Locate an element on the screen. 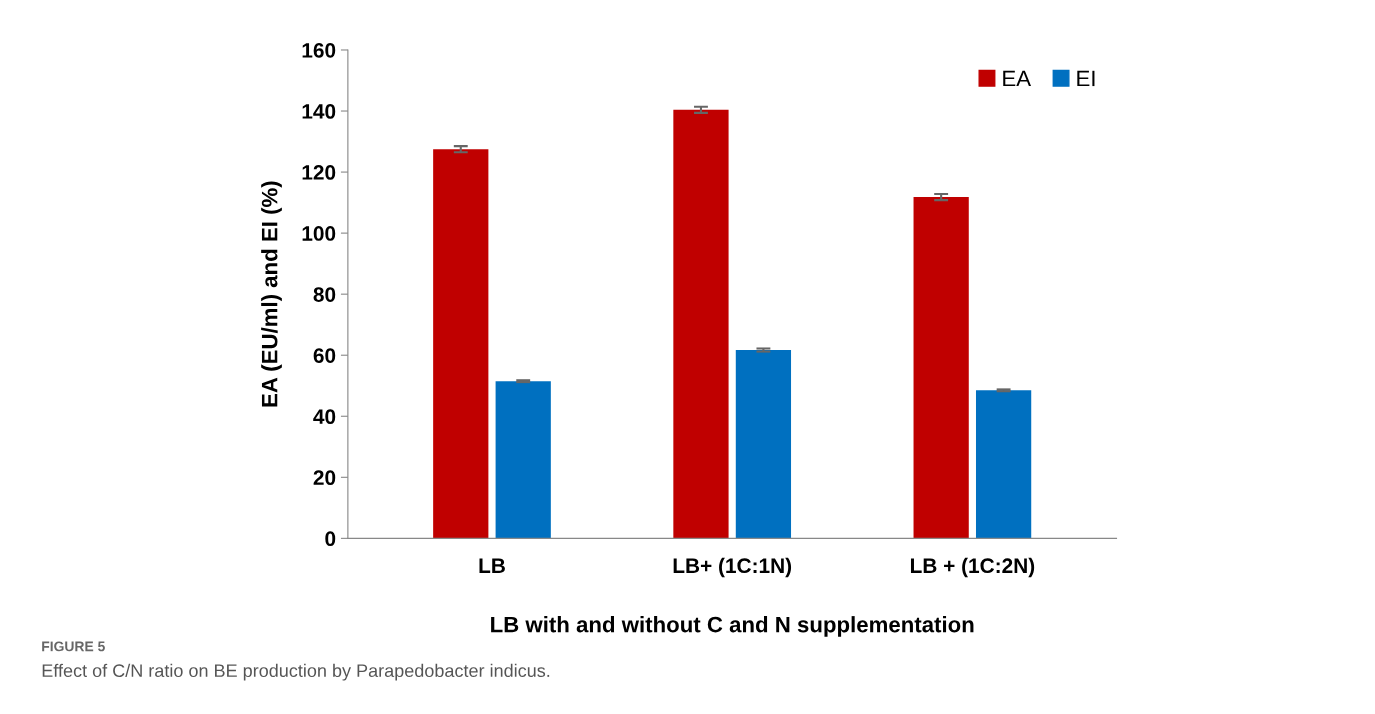  text: Effect of C/N ratio on BE production by Parapedobacter indicus. is located at coordinates (296, 672).